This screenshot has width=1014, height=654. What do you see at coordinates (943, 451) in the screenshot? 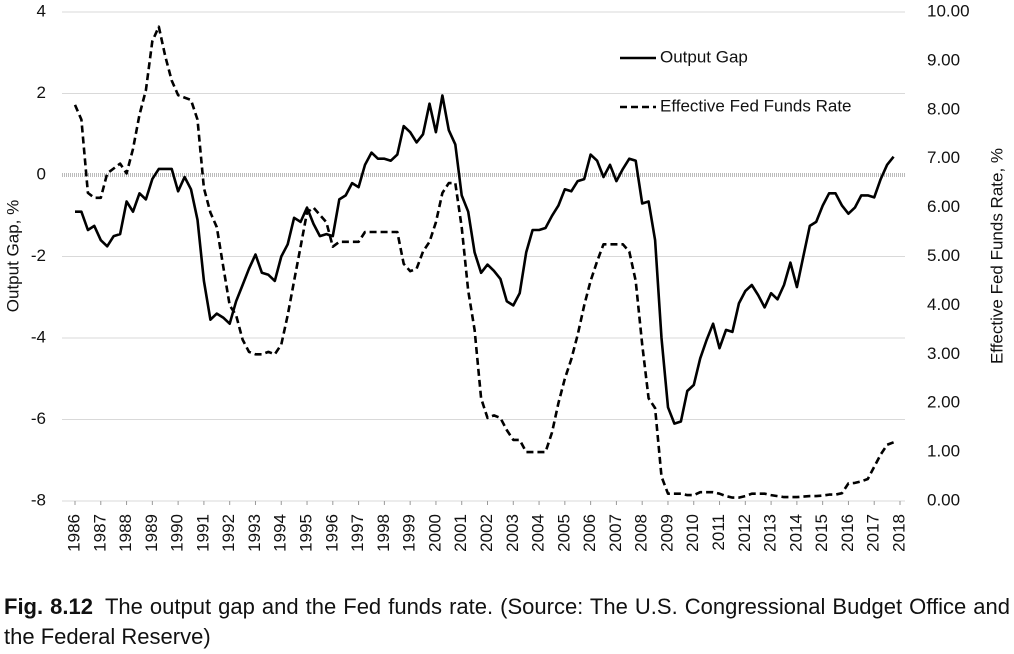
I see `y2-tick-label: 1.00` at bounding box center [943, 451].